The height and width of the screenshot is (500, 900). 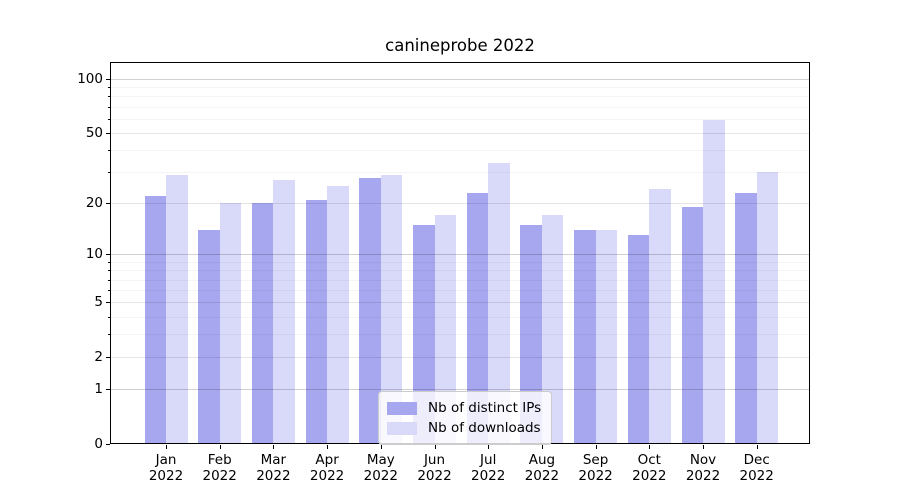 What do you see at coordinates (219, 468) in the screenshot?
I see `x-tick-label: Feb 2022` at bounding box center [219, 468].